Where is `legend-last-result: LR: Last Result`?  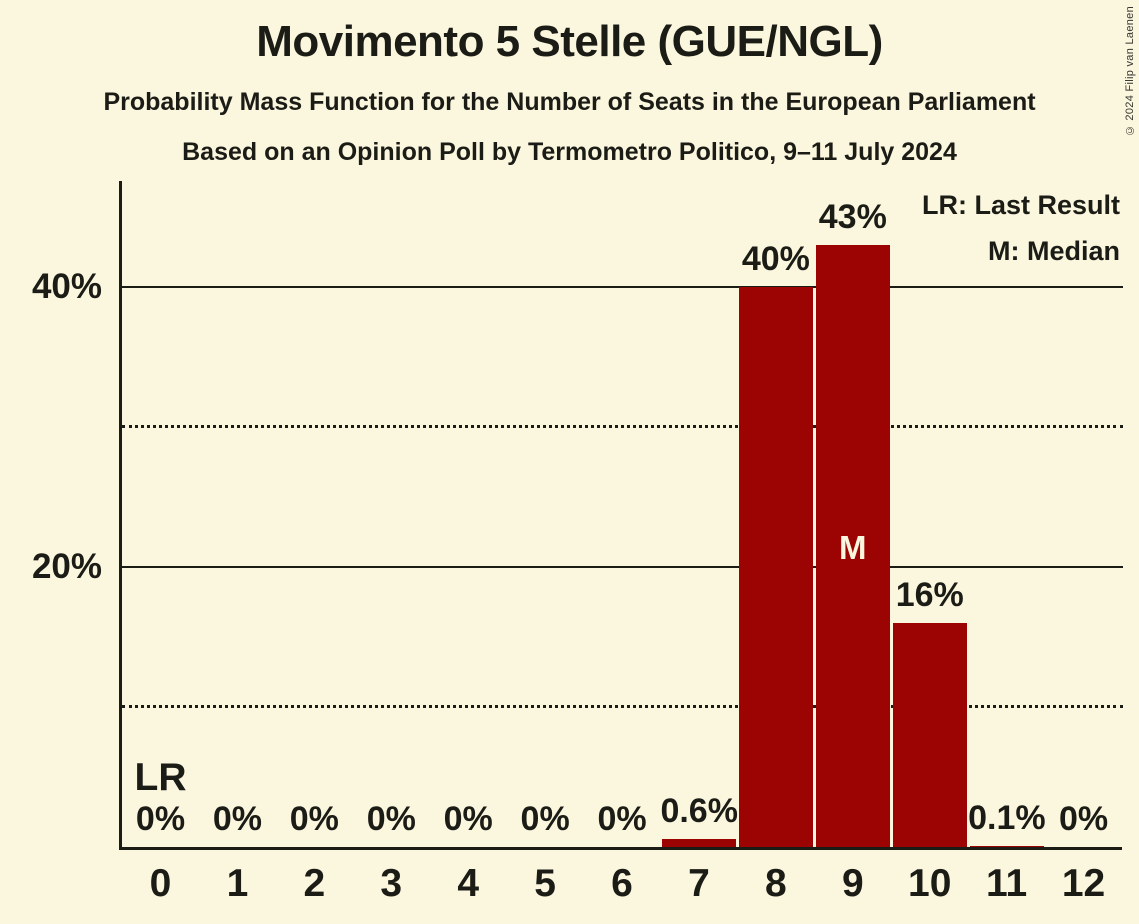 legend-last-result: LR: Last Result is located at coordinates (1020, 205).